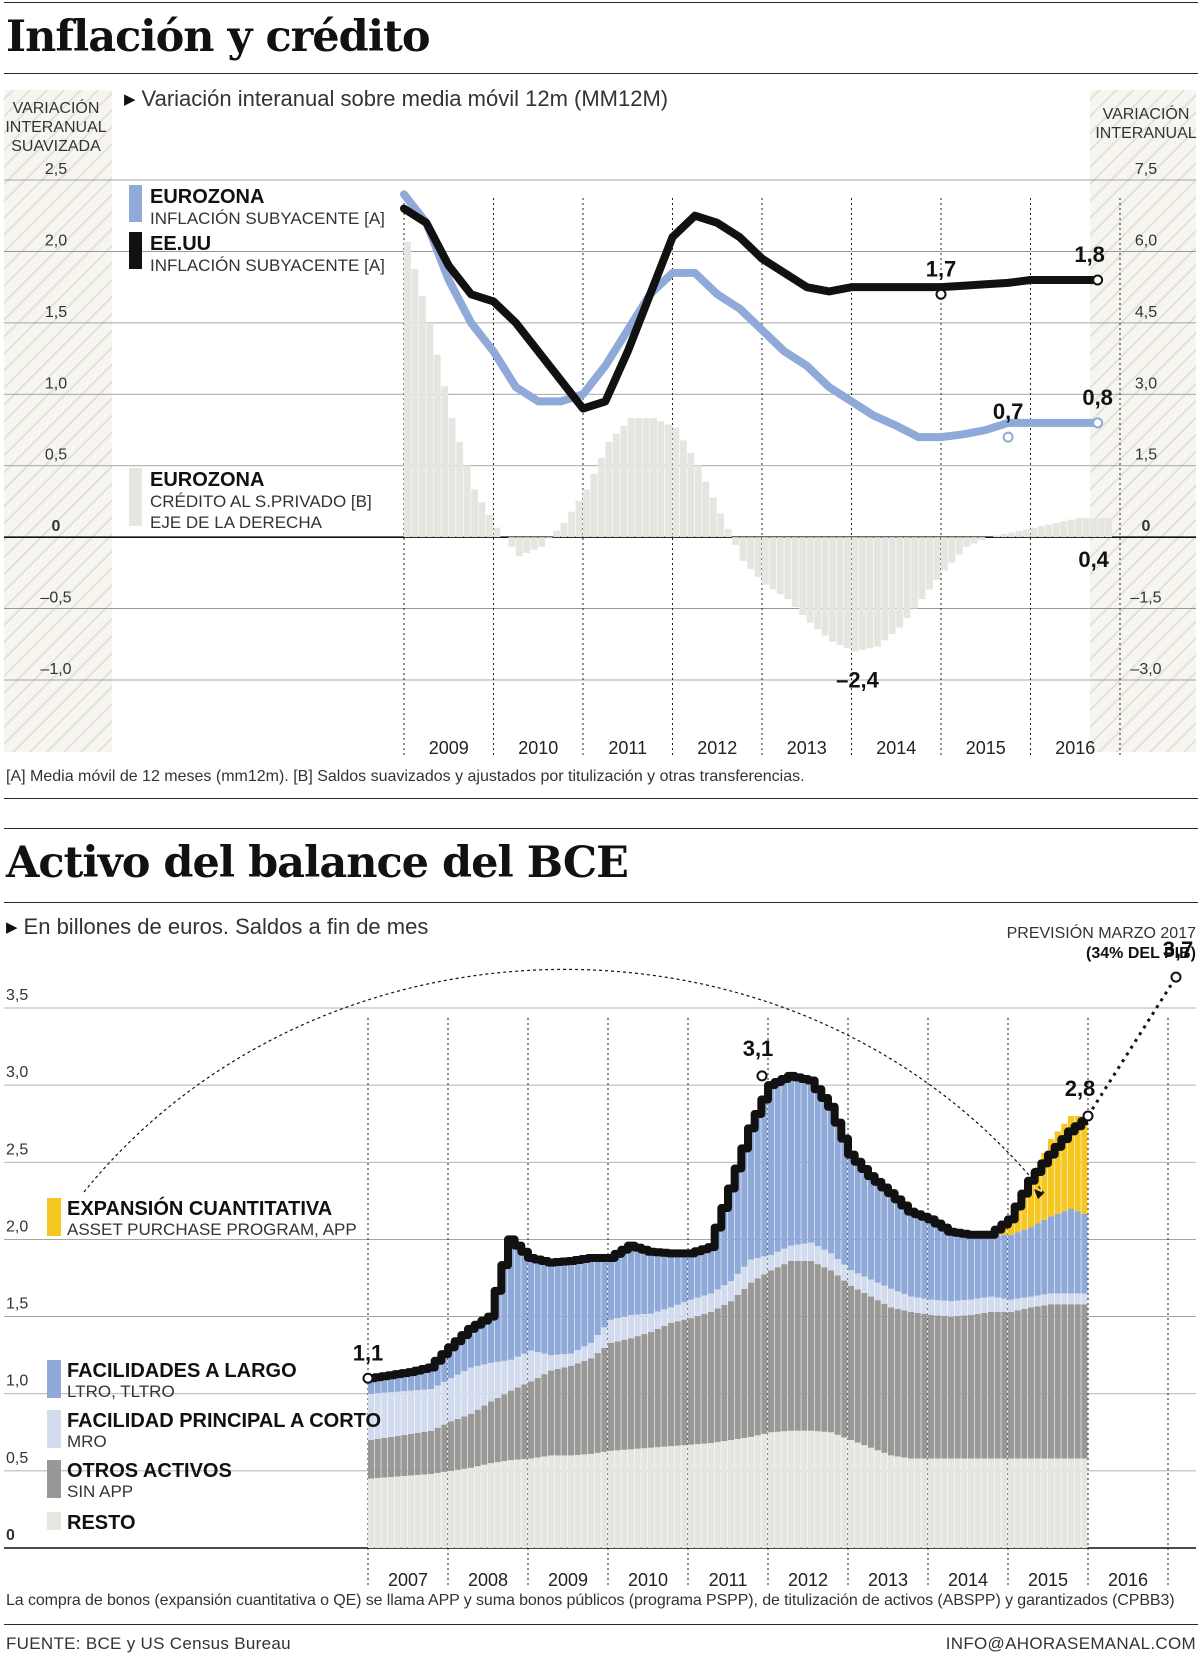 This screenshot has height=1658, width=1200. What do you see at coordinates (728, 1580) in the screenshot?
I see `x-tick-year: 2011` at bounding box center [728, 1580].